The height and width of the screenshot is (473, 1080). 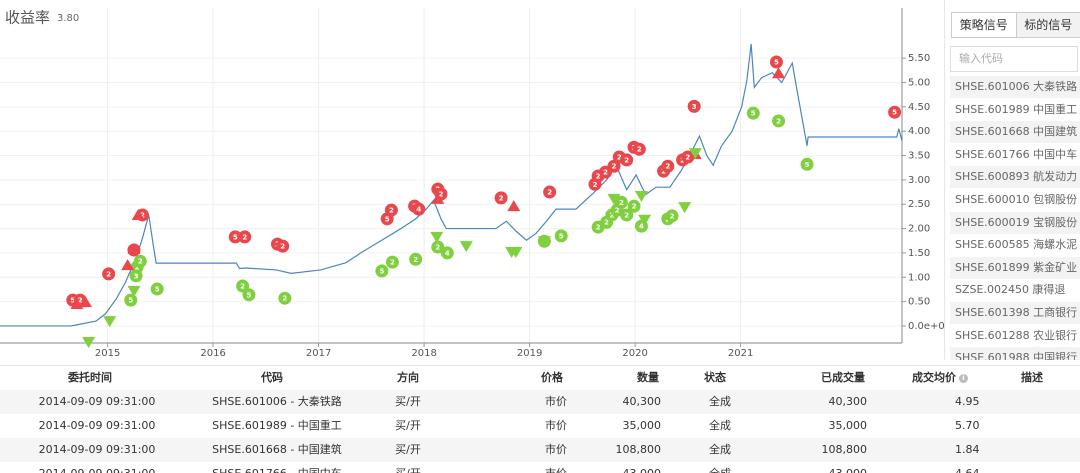 I want to click on signal-item: SHSE.601766 中国中车, so click(x=1015, y=155).